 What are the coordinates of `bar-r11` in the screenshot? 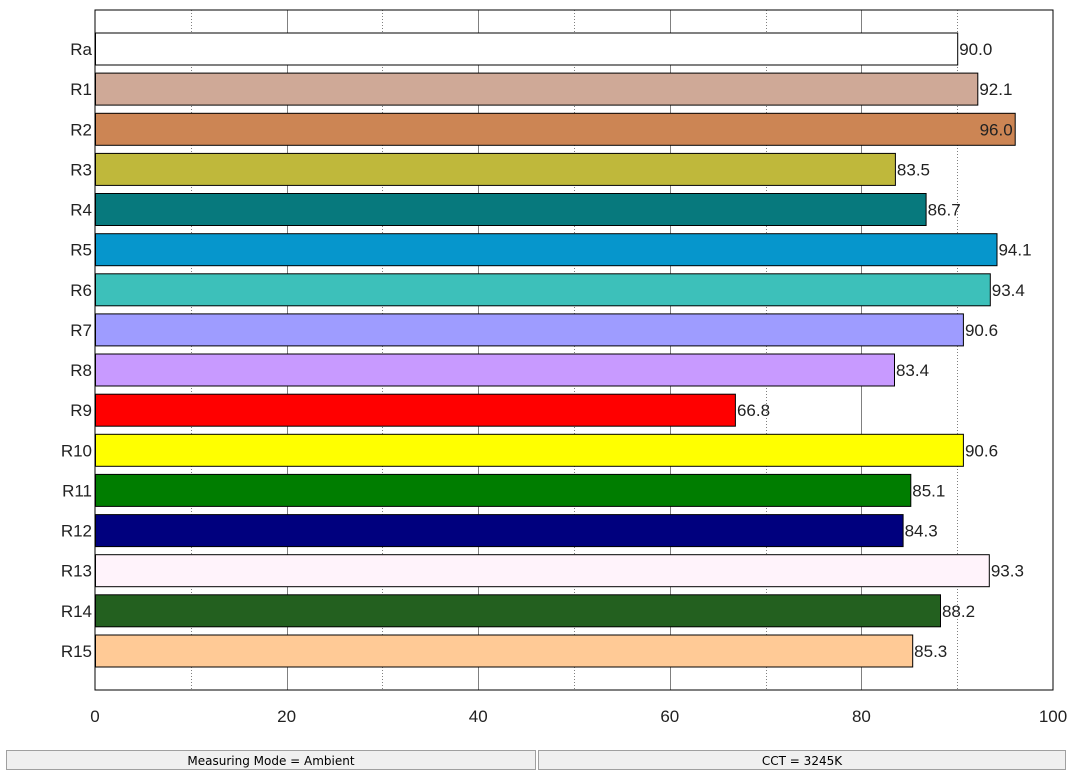 It's located at (503, 490).